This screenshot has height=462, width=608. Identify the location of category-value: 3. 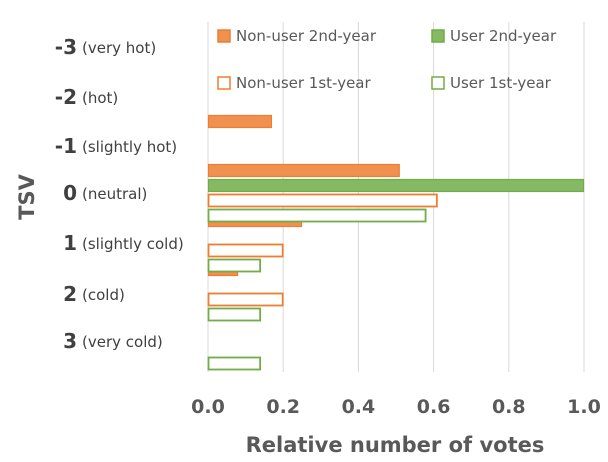
(70, 341).